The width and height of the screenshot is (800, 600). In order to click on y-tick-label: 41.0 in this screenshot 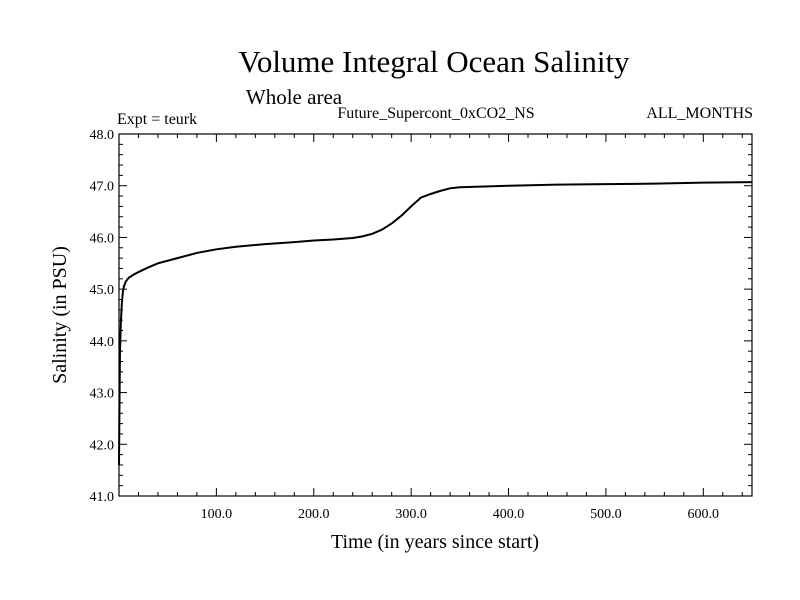, I will do `click(102, 497)`.